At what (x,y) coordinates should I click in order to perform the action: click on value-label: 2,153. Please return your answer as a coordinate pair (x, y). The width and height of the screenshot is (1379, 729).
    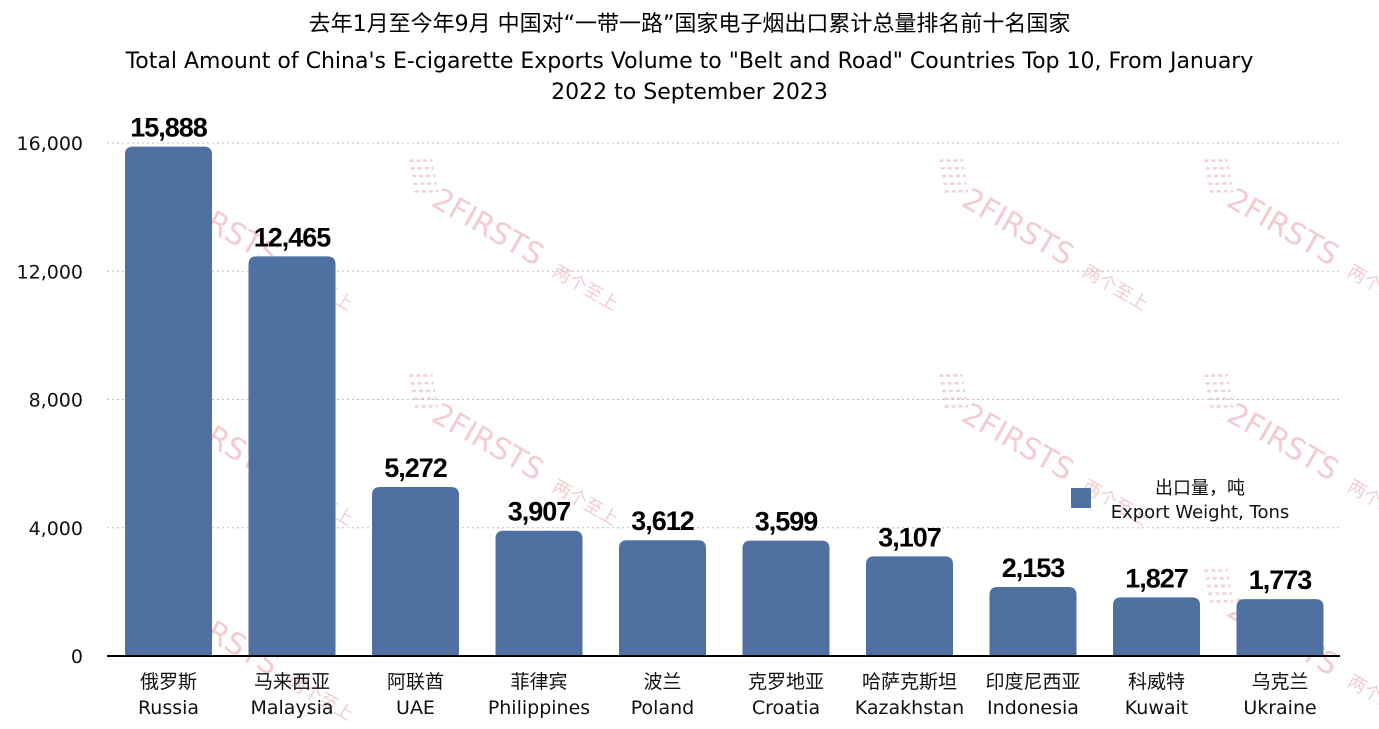
    Looking at the image, I should click on (1034, 568).